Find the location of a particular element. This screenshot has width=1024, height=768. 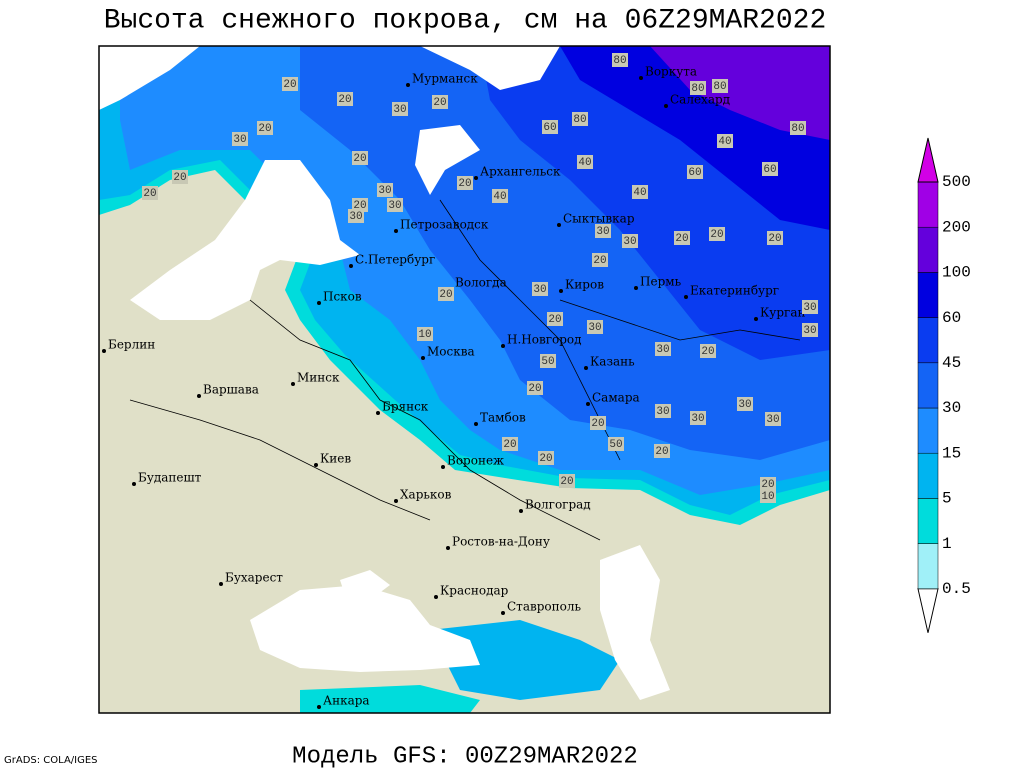

colorbar-label: 15 is located at coordinates (951, 453).